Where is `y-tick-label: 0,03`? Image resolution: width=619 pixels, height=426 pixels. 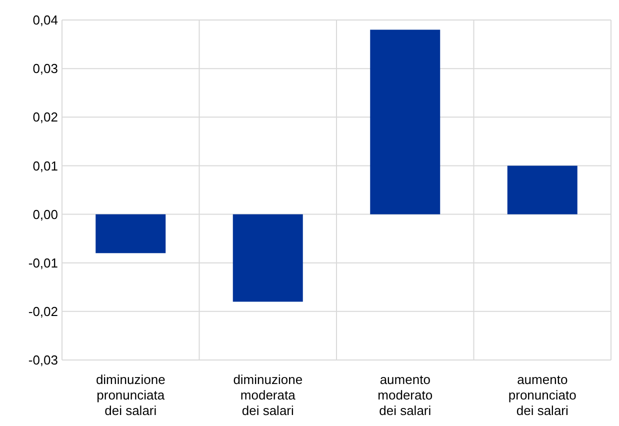
y-tick-label: 0,03 is located at coordinates (45, 68).